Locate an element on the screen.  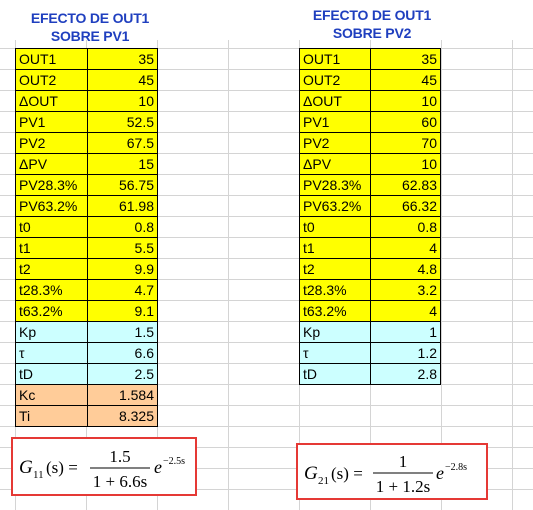
left-table-row: Kp 1.5 is located at coordinates (87, 332).